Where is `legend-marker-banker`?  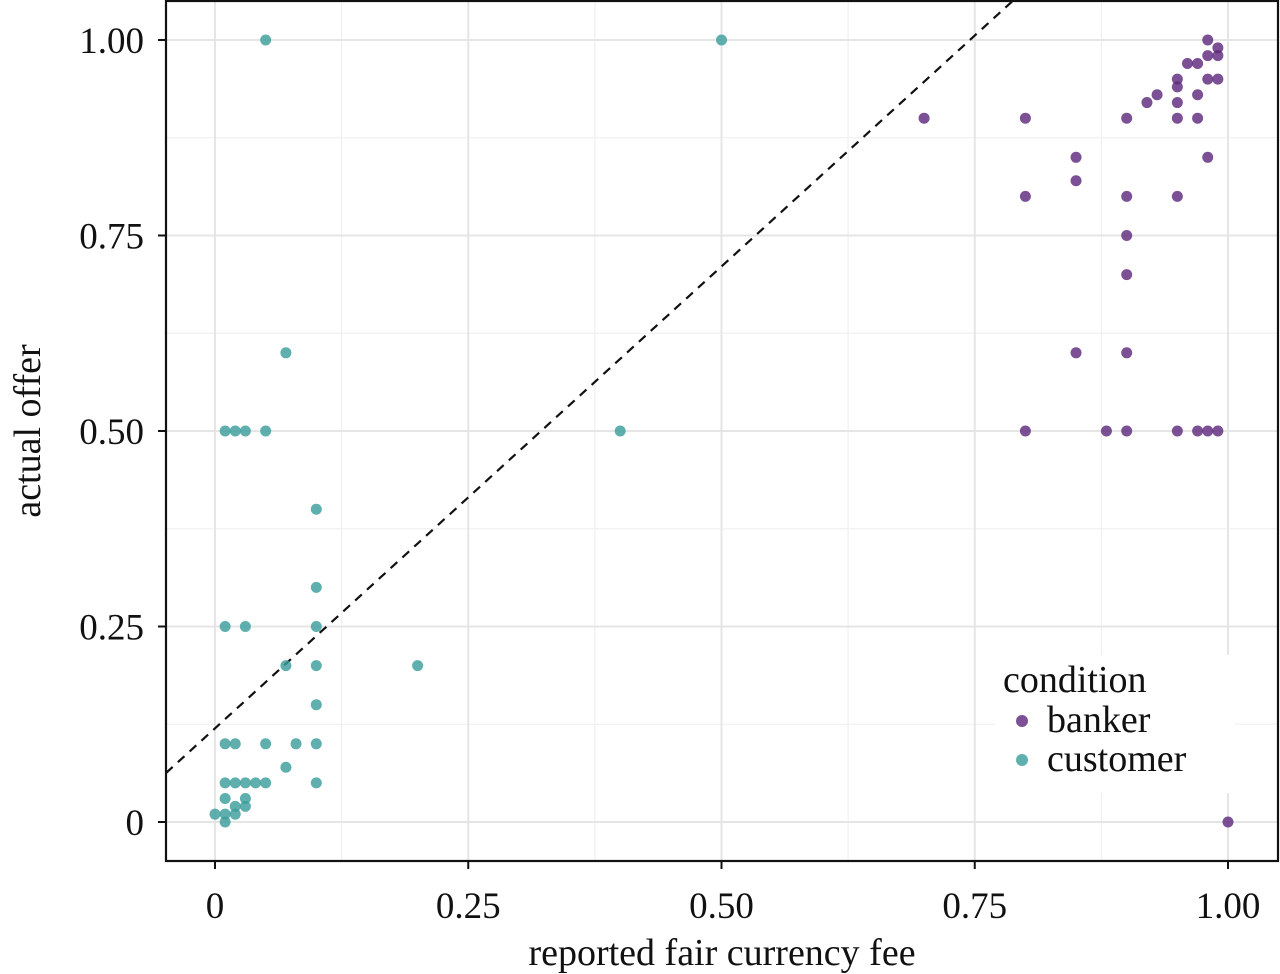
legend-marker-banker is located at coordinates (1022, 721).